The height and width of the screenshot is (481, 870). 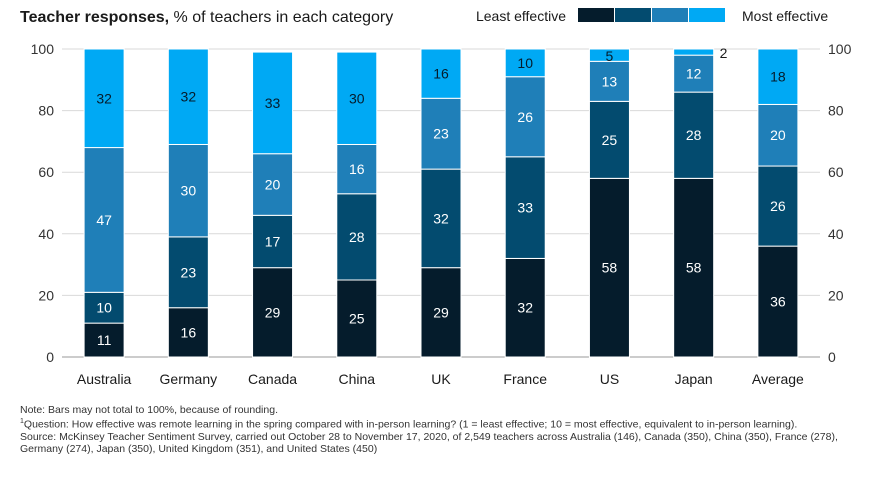 I want to click on bar-australia: 11 10 47 32, so click(x=104, y=203).